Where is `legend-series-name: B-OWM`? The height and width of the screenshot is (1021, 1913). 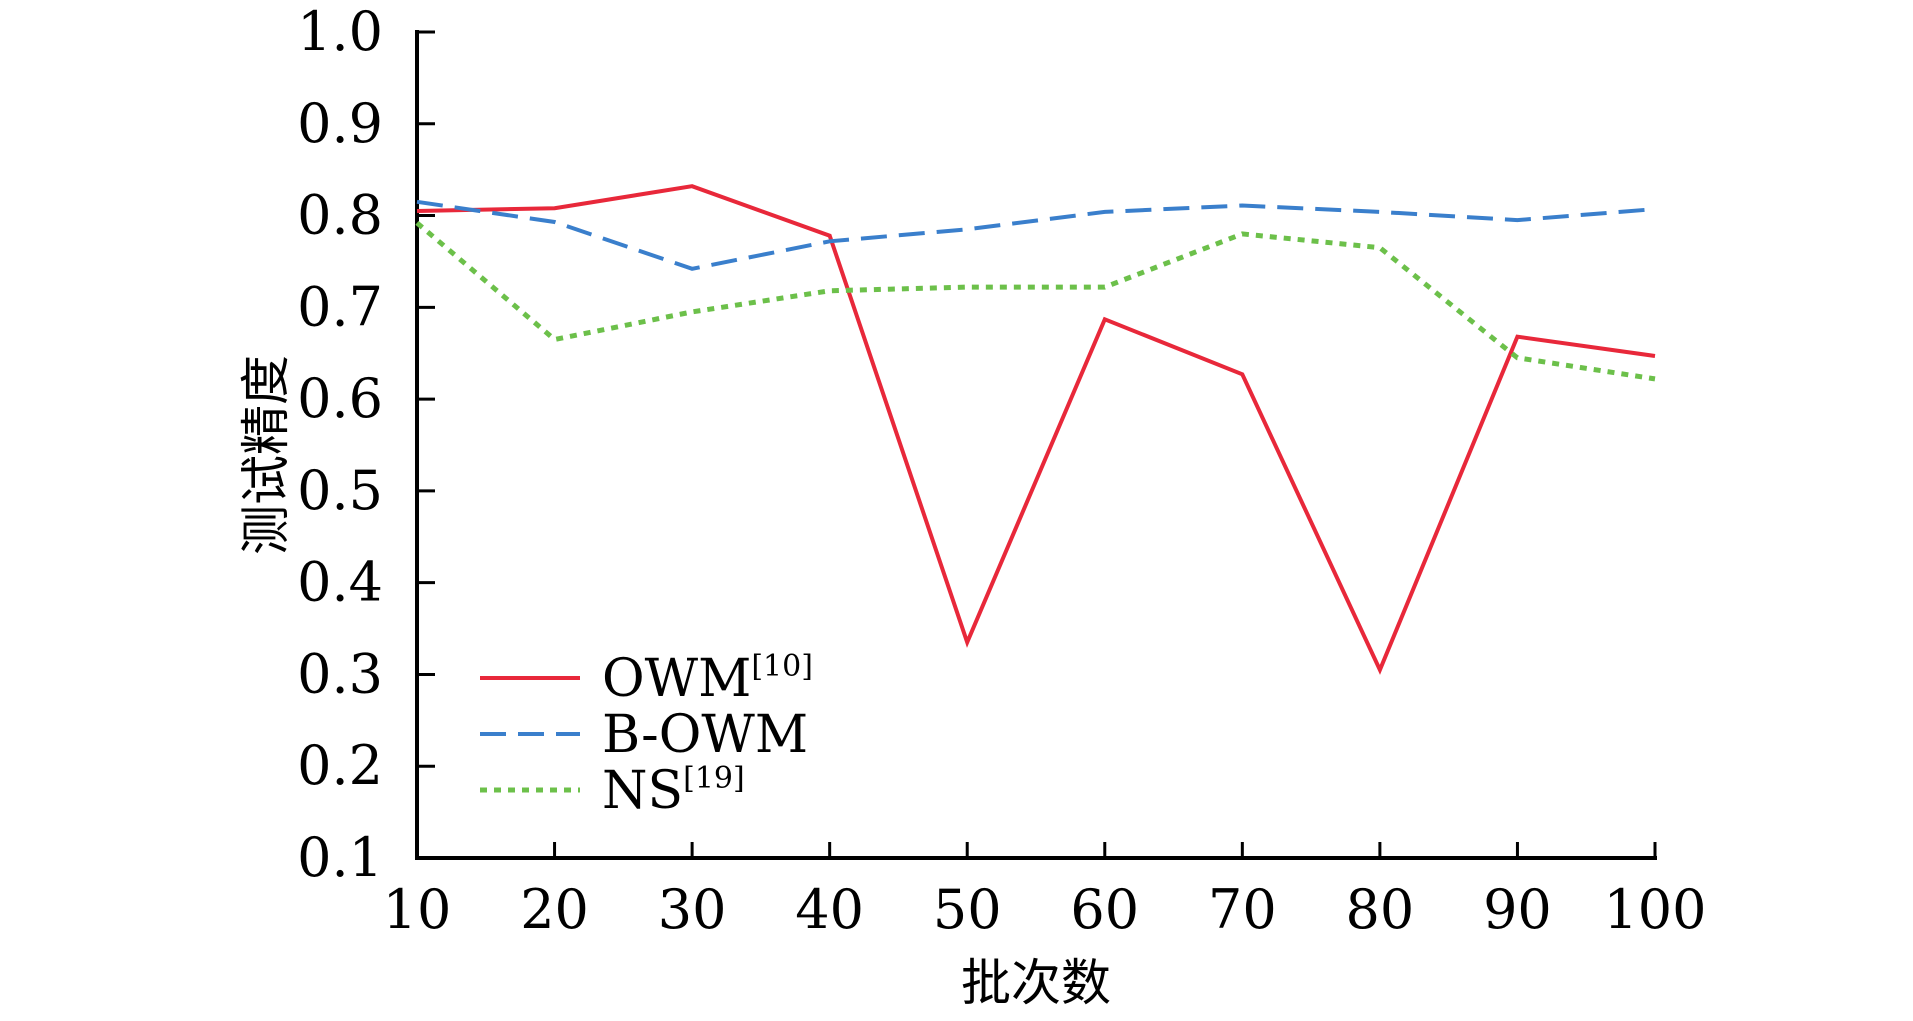 legend-series-name: B-OWM is located at coordinates (705, 735).